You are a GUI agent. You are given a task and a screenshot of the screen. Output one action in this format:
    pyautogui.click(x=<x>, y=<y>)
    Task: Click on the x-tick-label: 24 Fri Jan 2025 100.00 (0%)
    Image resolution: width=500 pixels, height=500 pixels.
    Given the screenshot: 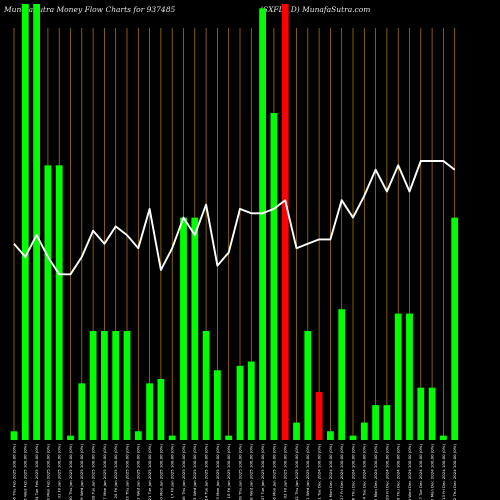 What is the action you would take?
    pyautogui.click(x=115, y=471)
    